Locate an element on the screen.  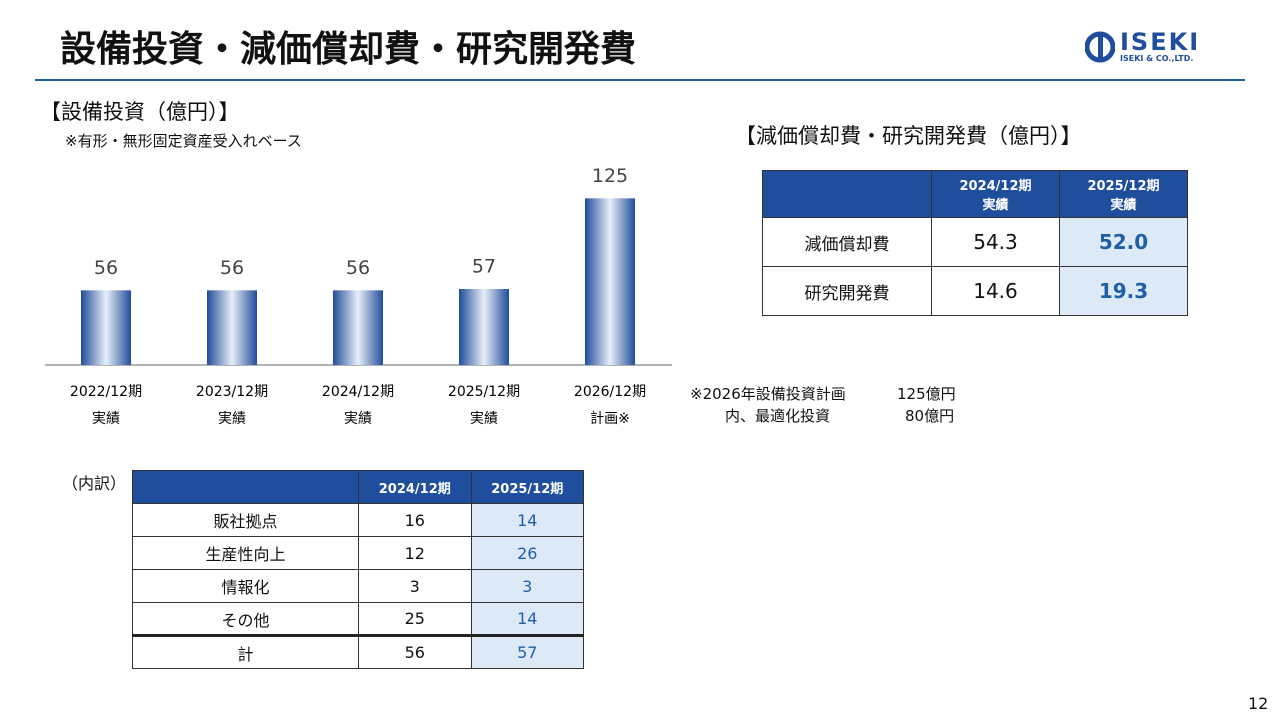
table-cell: その他 is located at coordinates (245, 619).